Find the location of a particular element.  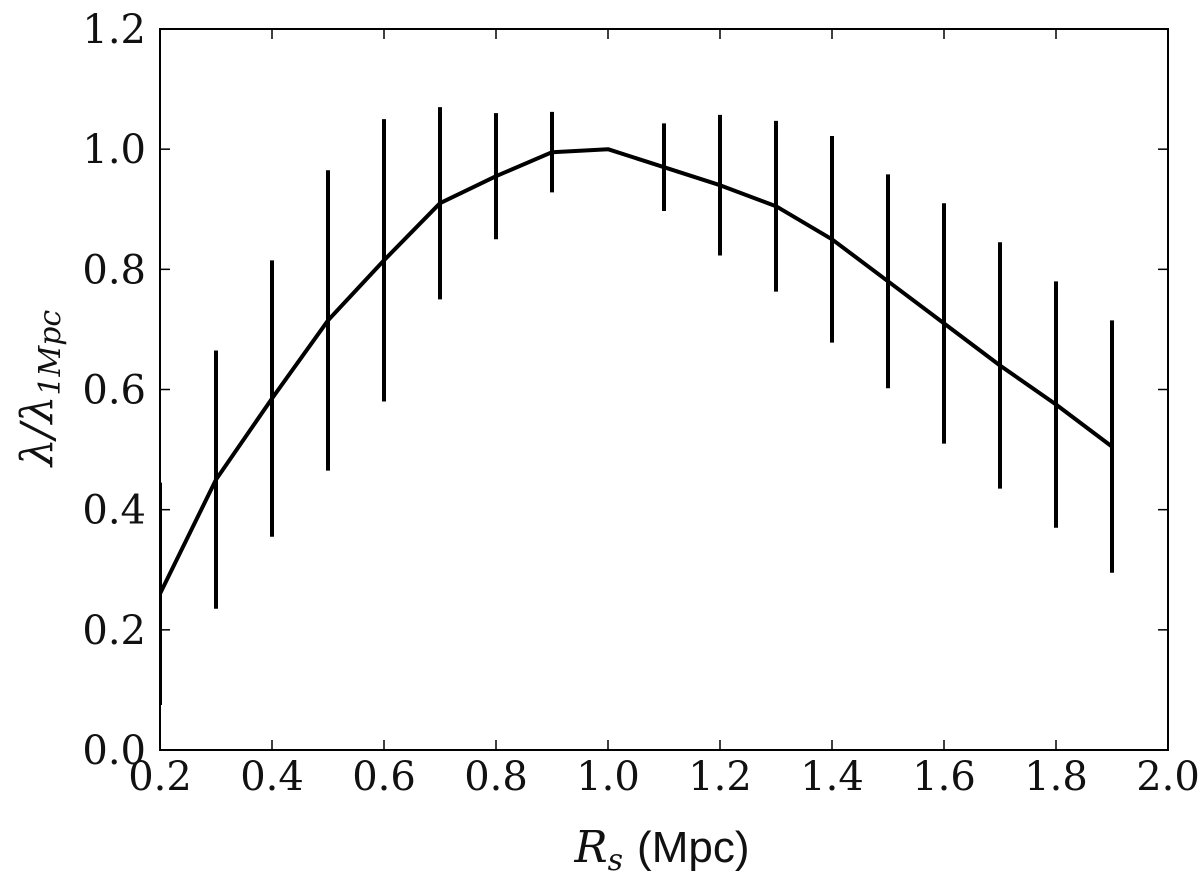

y-axis-symbol: λ/λ is located at coordinates (37, 432).